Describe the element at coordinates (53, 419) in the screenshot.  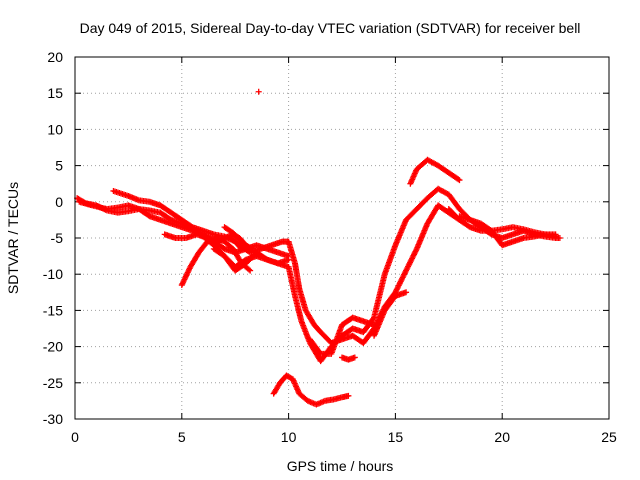
I see `y-tick-label: -30` at that location.